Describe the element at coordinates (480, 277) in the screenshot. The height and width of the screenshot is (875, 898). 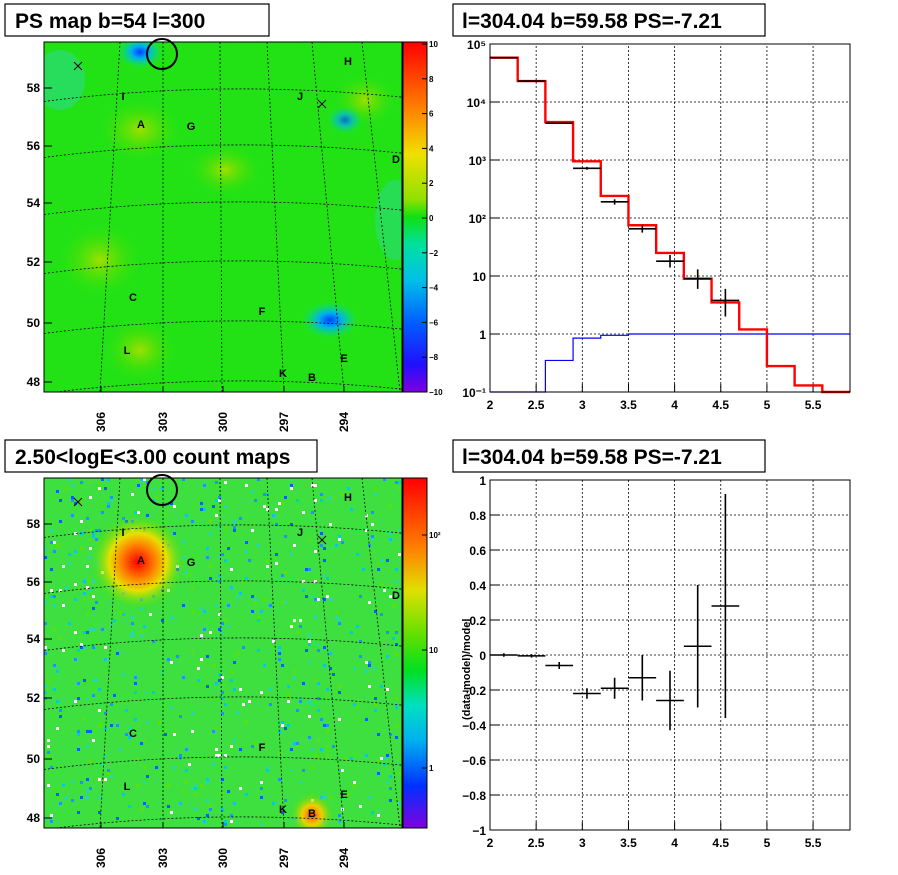
I see `spectrum-y-tick-label: 10` at that location.